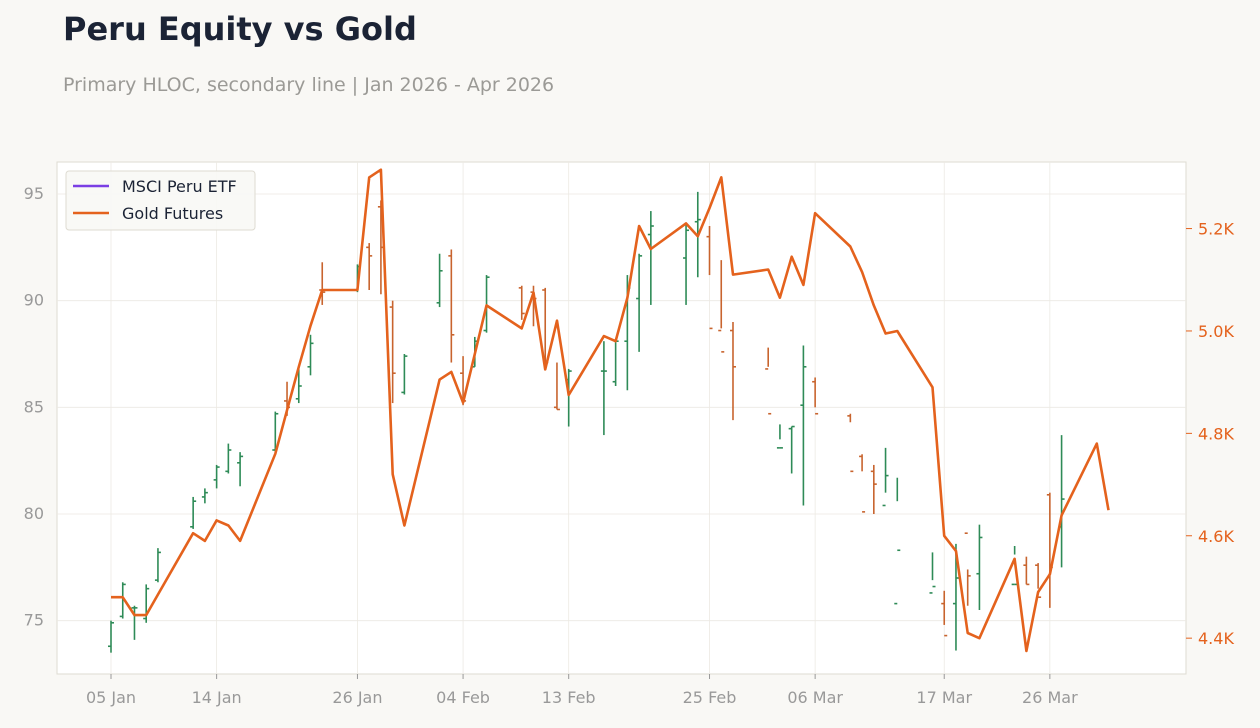 Image resolution: width=1260 pixels, height=728 pixels. I want to click on y-left-tick-label: 75, so click(34, 620).